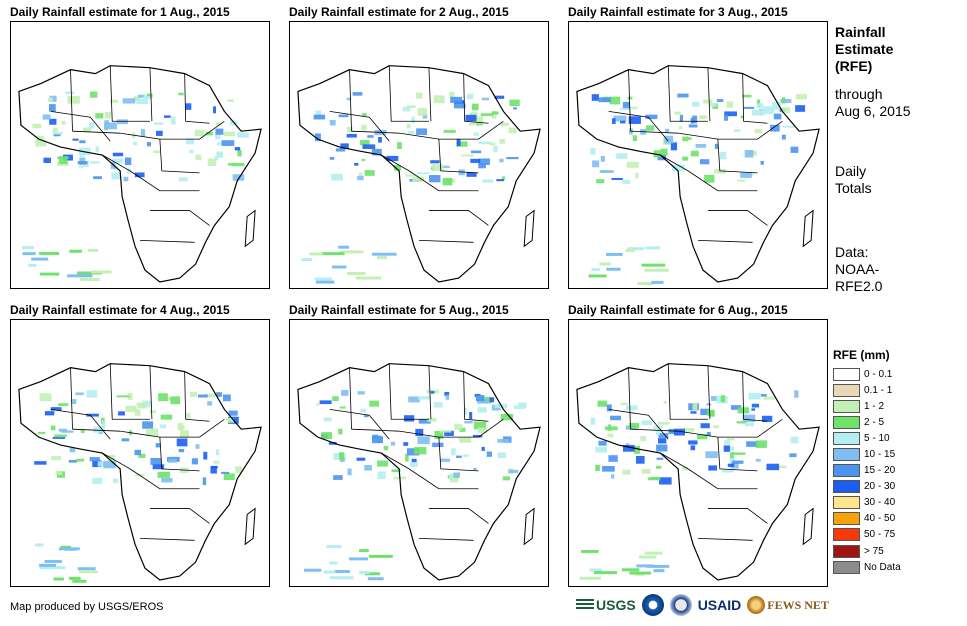 The width and height of the screenshot is (967, 626). Describe the element at coordinates (680, 605) in the screenshot. I see `usaid-seal-icon` at that location.